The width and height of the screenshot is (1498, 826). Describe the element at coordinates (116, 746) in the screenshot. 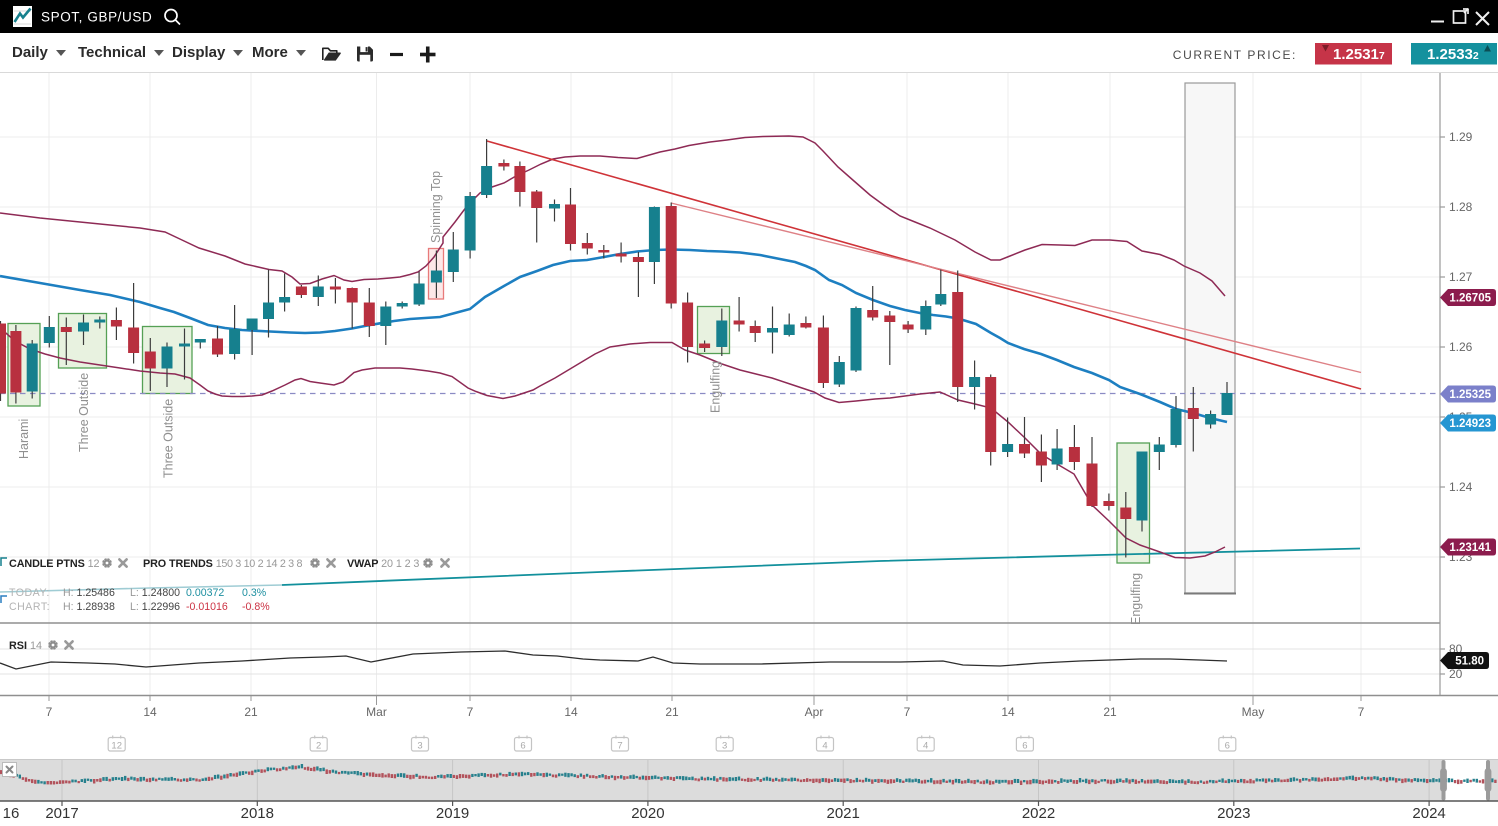

I see `svg-text: 12` at that location.